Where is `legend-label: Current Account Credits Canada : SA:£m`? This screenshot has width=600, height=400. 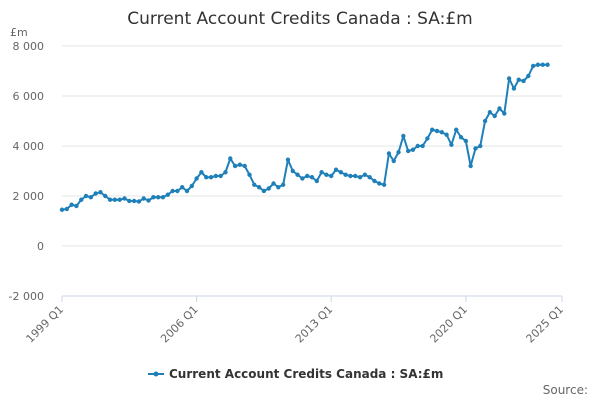
legend-label: Current Account Credits Canada : SA:£m is located at coordinates (306, 374).